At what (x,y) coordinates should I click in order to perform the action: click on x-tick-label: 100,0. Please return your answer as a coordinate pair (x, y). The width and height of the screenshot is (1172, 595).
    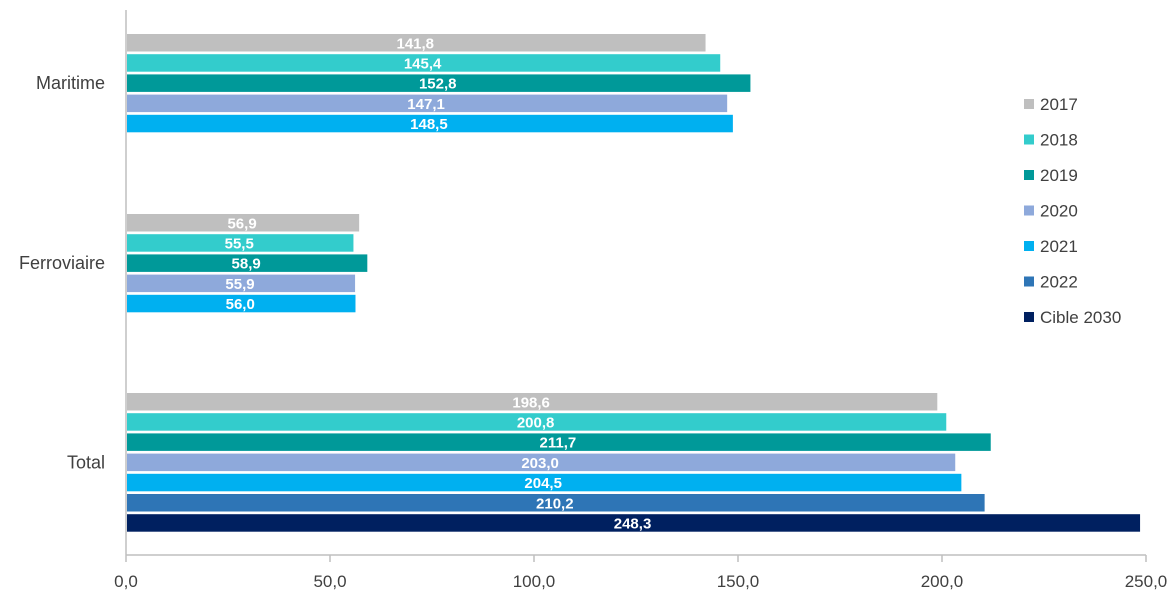
    Looking at the image, I should click on (534, 581).